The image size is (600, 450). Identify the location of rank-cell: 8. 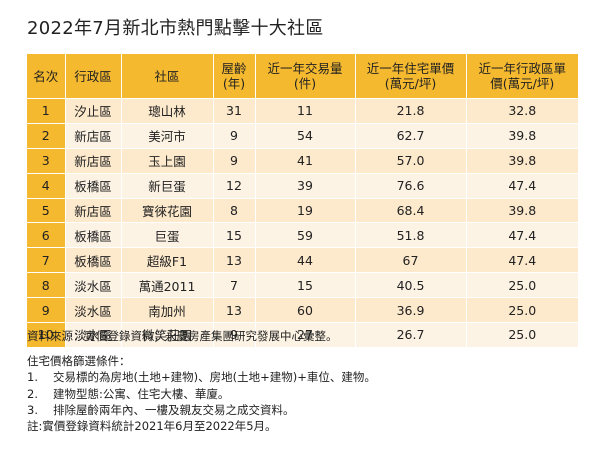
(46, 285).